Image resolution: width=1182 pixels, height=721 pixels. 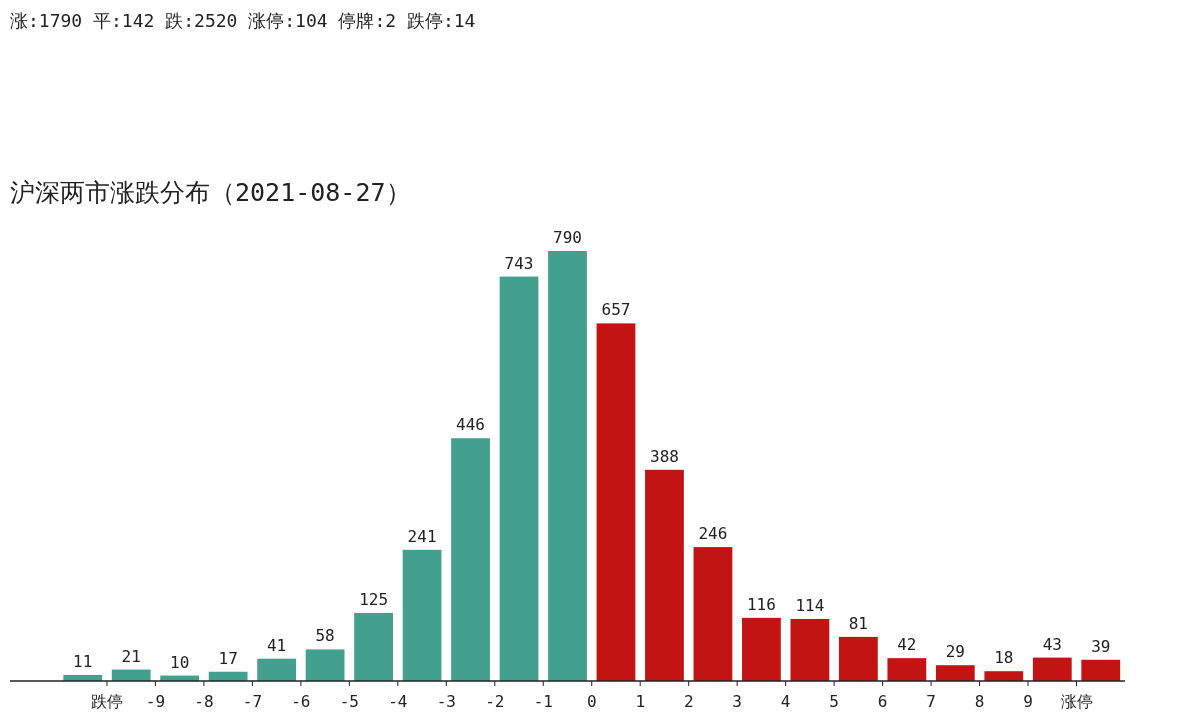 What do you see at coordinates (785, 701) in the screenshot?
I see `x-tick-label: 4` at bounding box center [785, 701].